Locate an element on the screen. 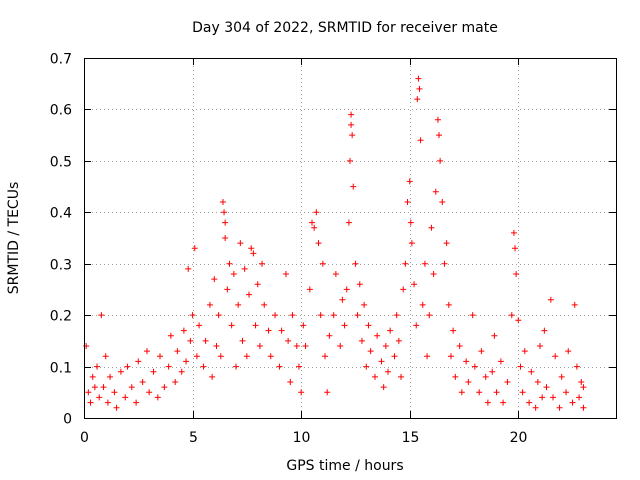  y-tick-label: 0.6 is located at coordinates (61, 111).